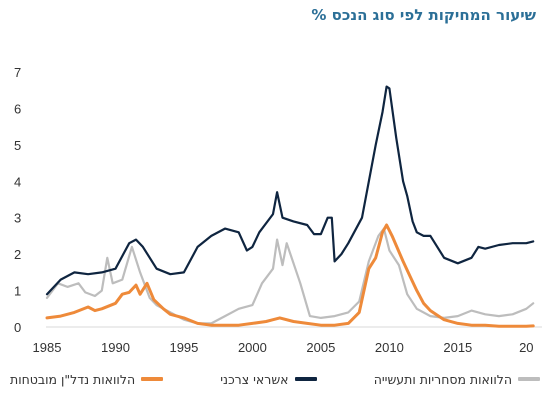 The image size is (550, 400). I want to click on y-tick-labels: 0 1 2 3 4 5 6 7, so click(17, 200).